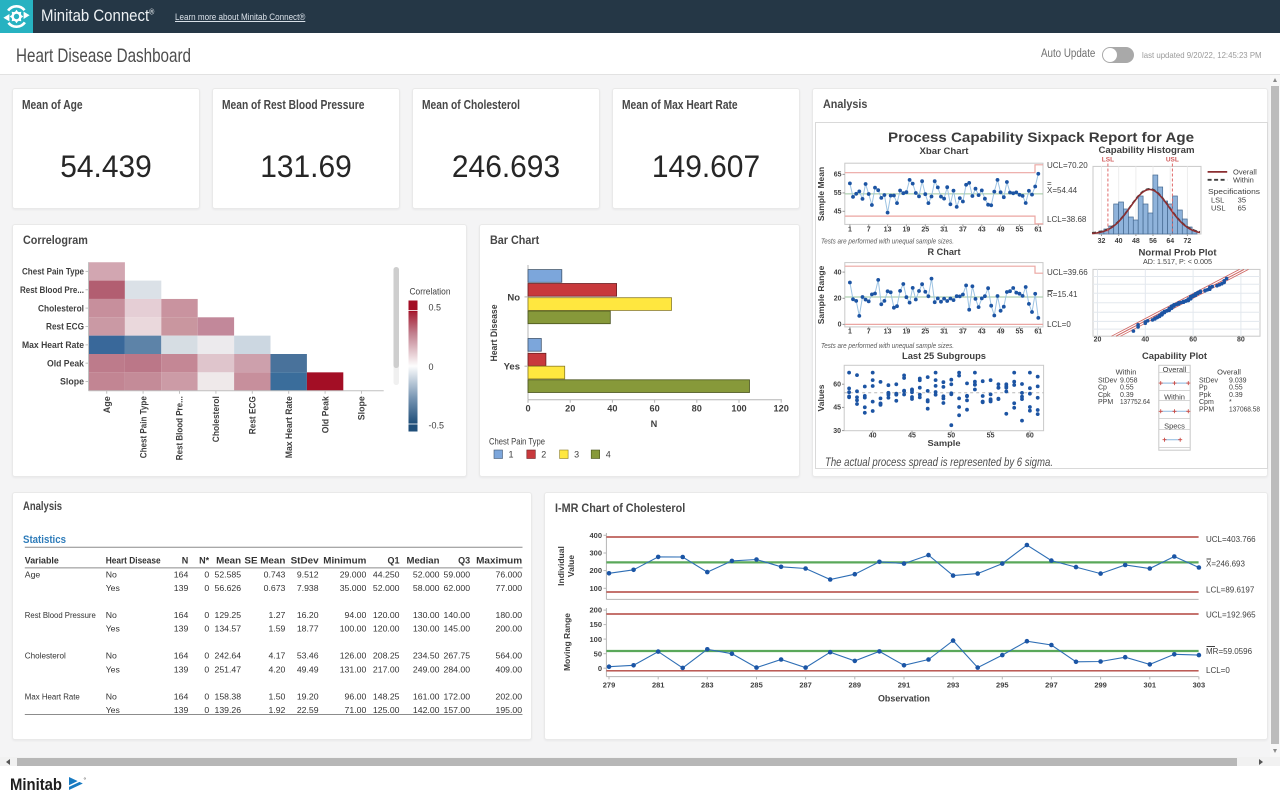  What do you see at coordinates (308, 696) in the screenshot?
I see `svg-text: 19.20` at bounding box center [308, 696].